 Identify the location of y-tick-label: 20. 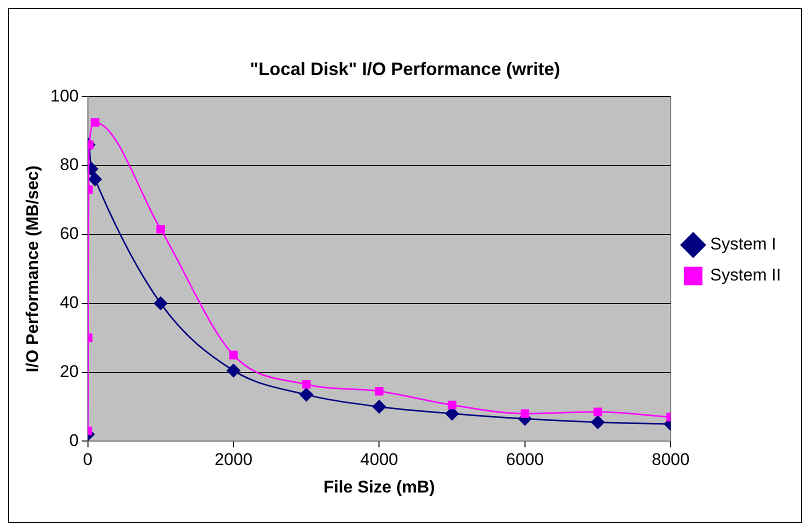
(69, 371).